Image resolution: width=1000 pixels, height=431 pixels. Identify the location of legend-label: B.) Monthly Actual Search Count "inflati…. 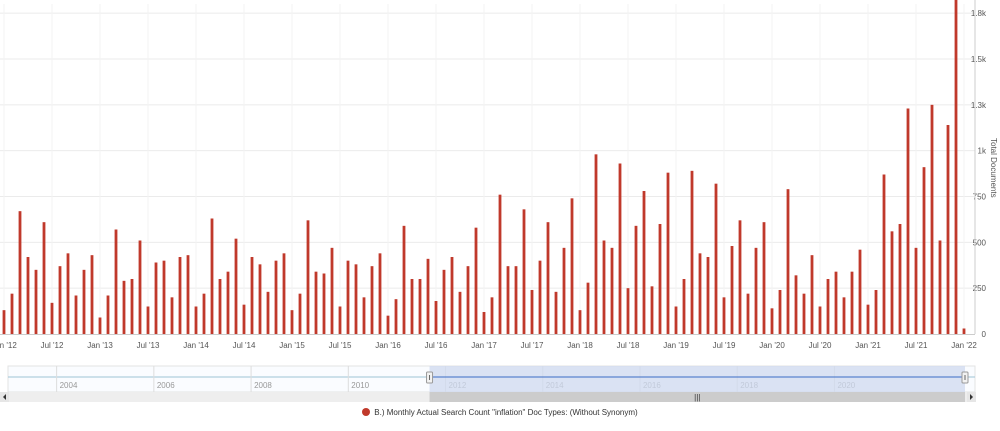
(506, 412).